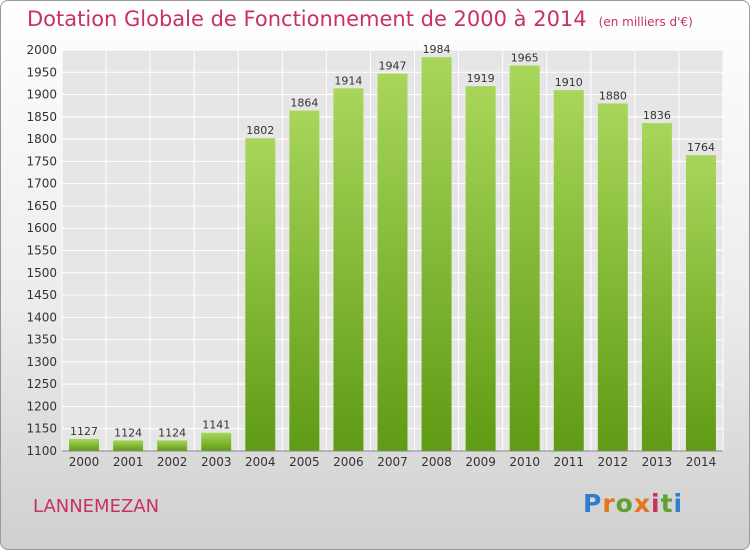 This screenshot has width=750, height=550. Describe the element at coordinates (41, 228) in the screenshot. I see `y-tick-label: 1600` at that location.